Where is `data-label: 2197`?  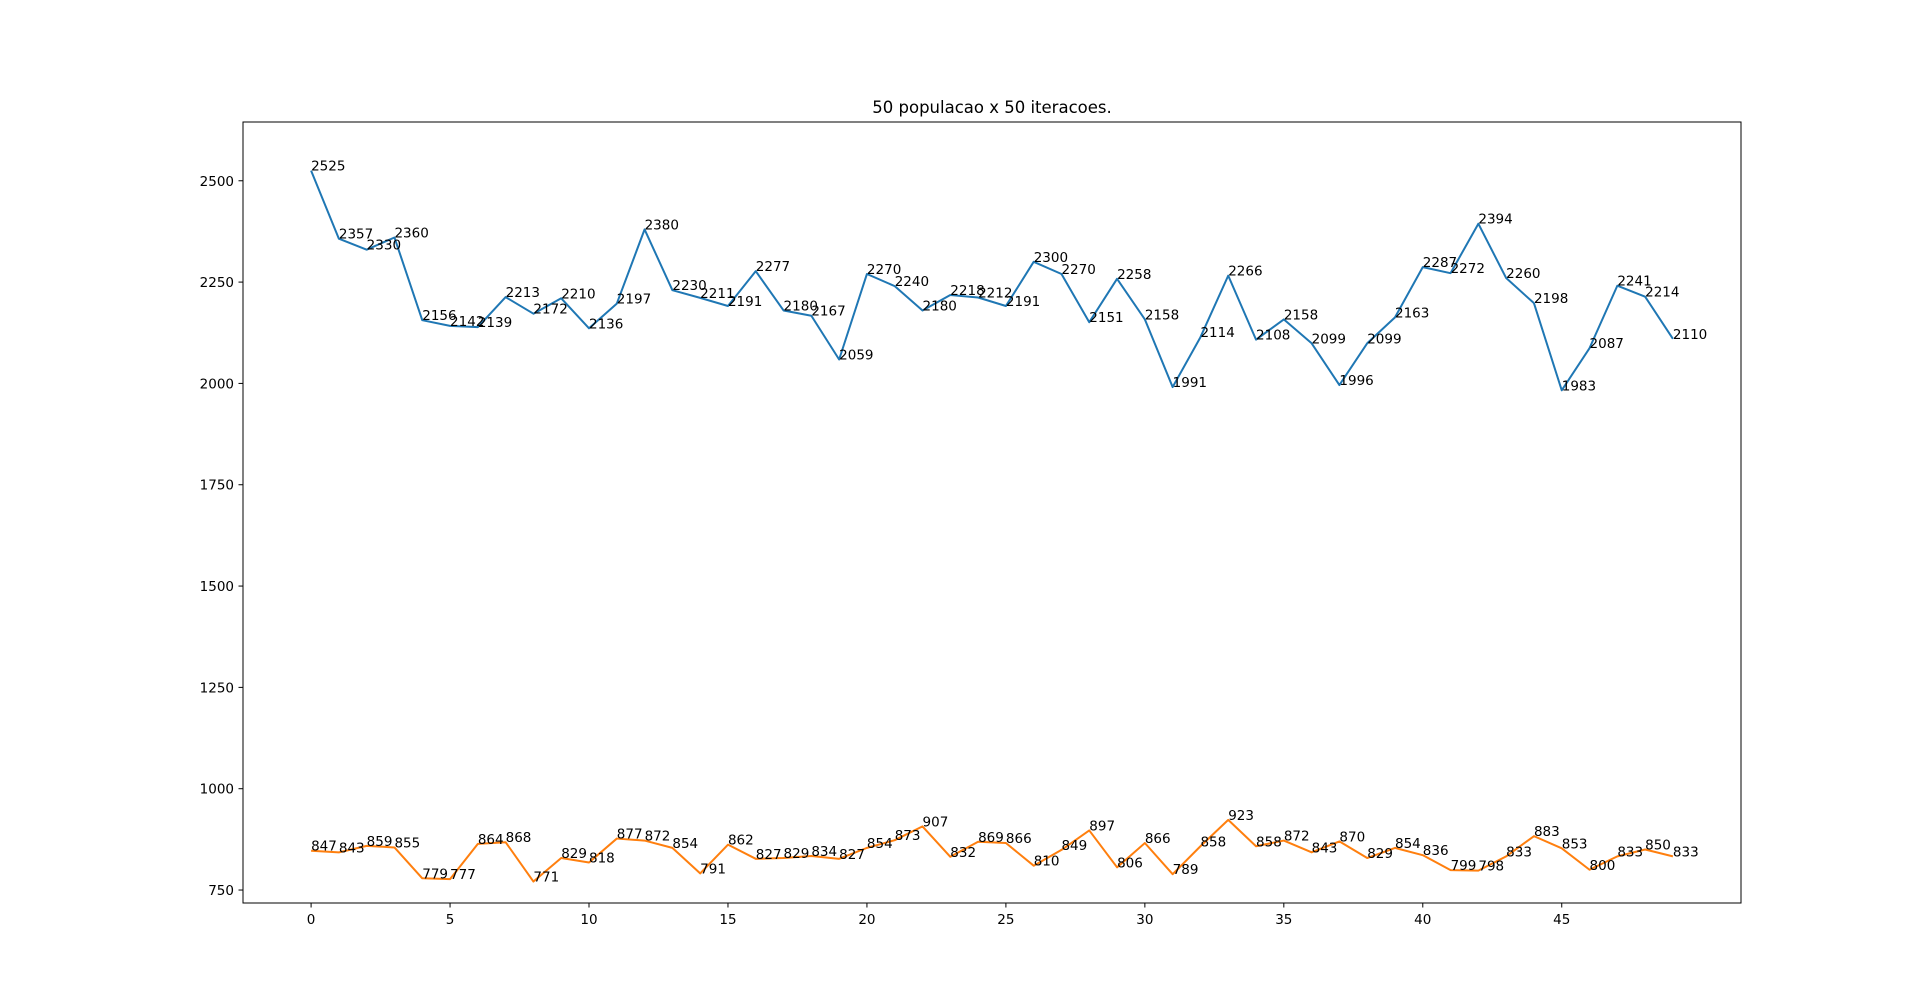
data-label: 2197 is located at coordinates (634, 300).